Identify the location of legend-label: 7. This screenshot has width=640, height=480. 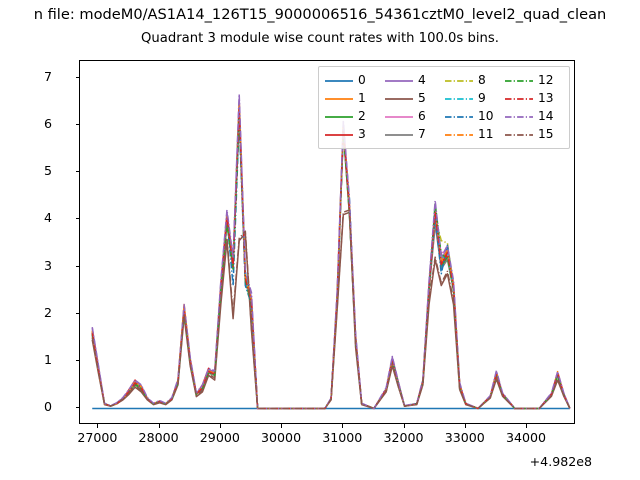
(422, 134).